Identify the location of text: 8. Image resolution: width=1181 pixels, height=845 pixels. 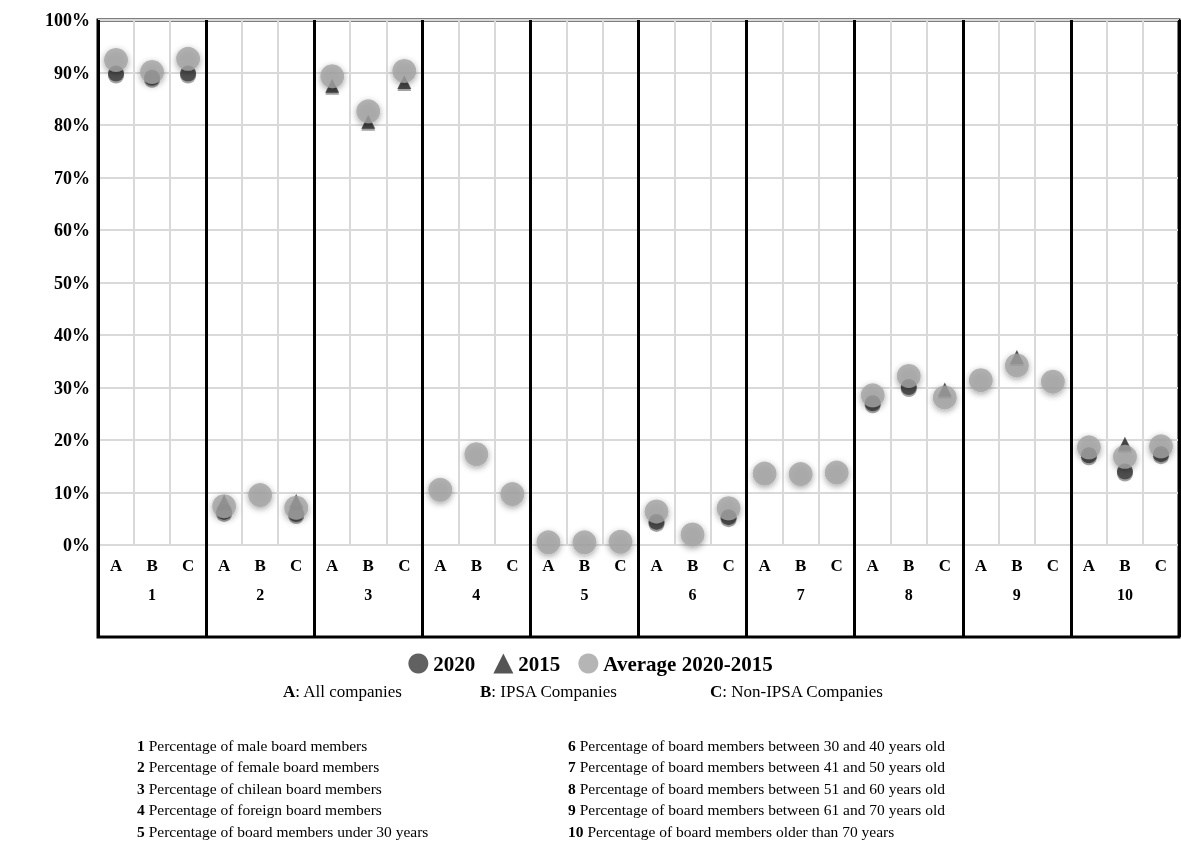
(908, 594).